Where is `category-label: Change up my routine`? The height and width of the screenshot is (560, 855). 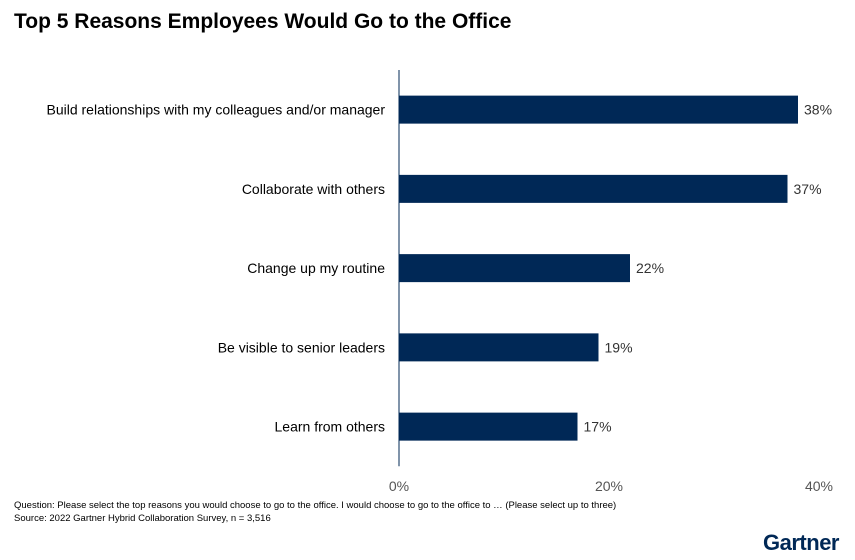 category-label: Change up my routine is located at coordinates (316, 268).